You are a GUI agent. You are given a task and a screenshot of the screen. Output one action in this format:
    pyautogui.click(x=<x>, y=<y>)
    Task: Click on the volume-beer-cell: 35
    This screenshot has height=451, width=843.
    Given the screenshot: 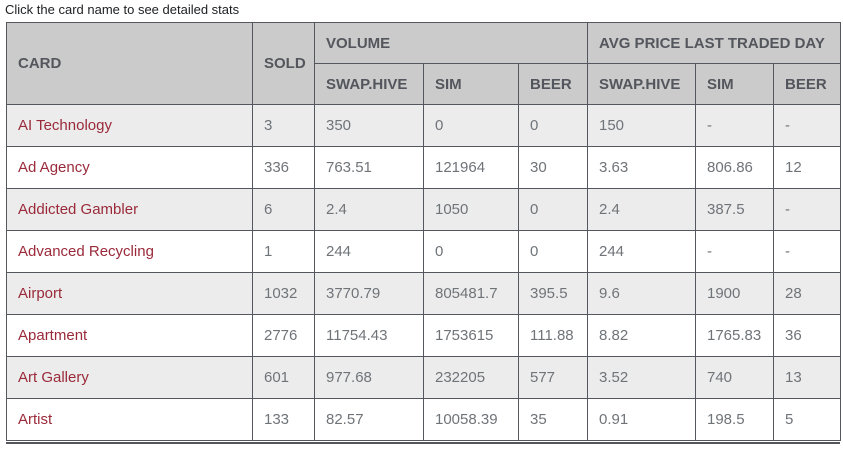 What is the action you would take?
    pyautogui.click(x=553, y=419)
    